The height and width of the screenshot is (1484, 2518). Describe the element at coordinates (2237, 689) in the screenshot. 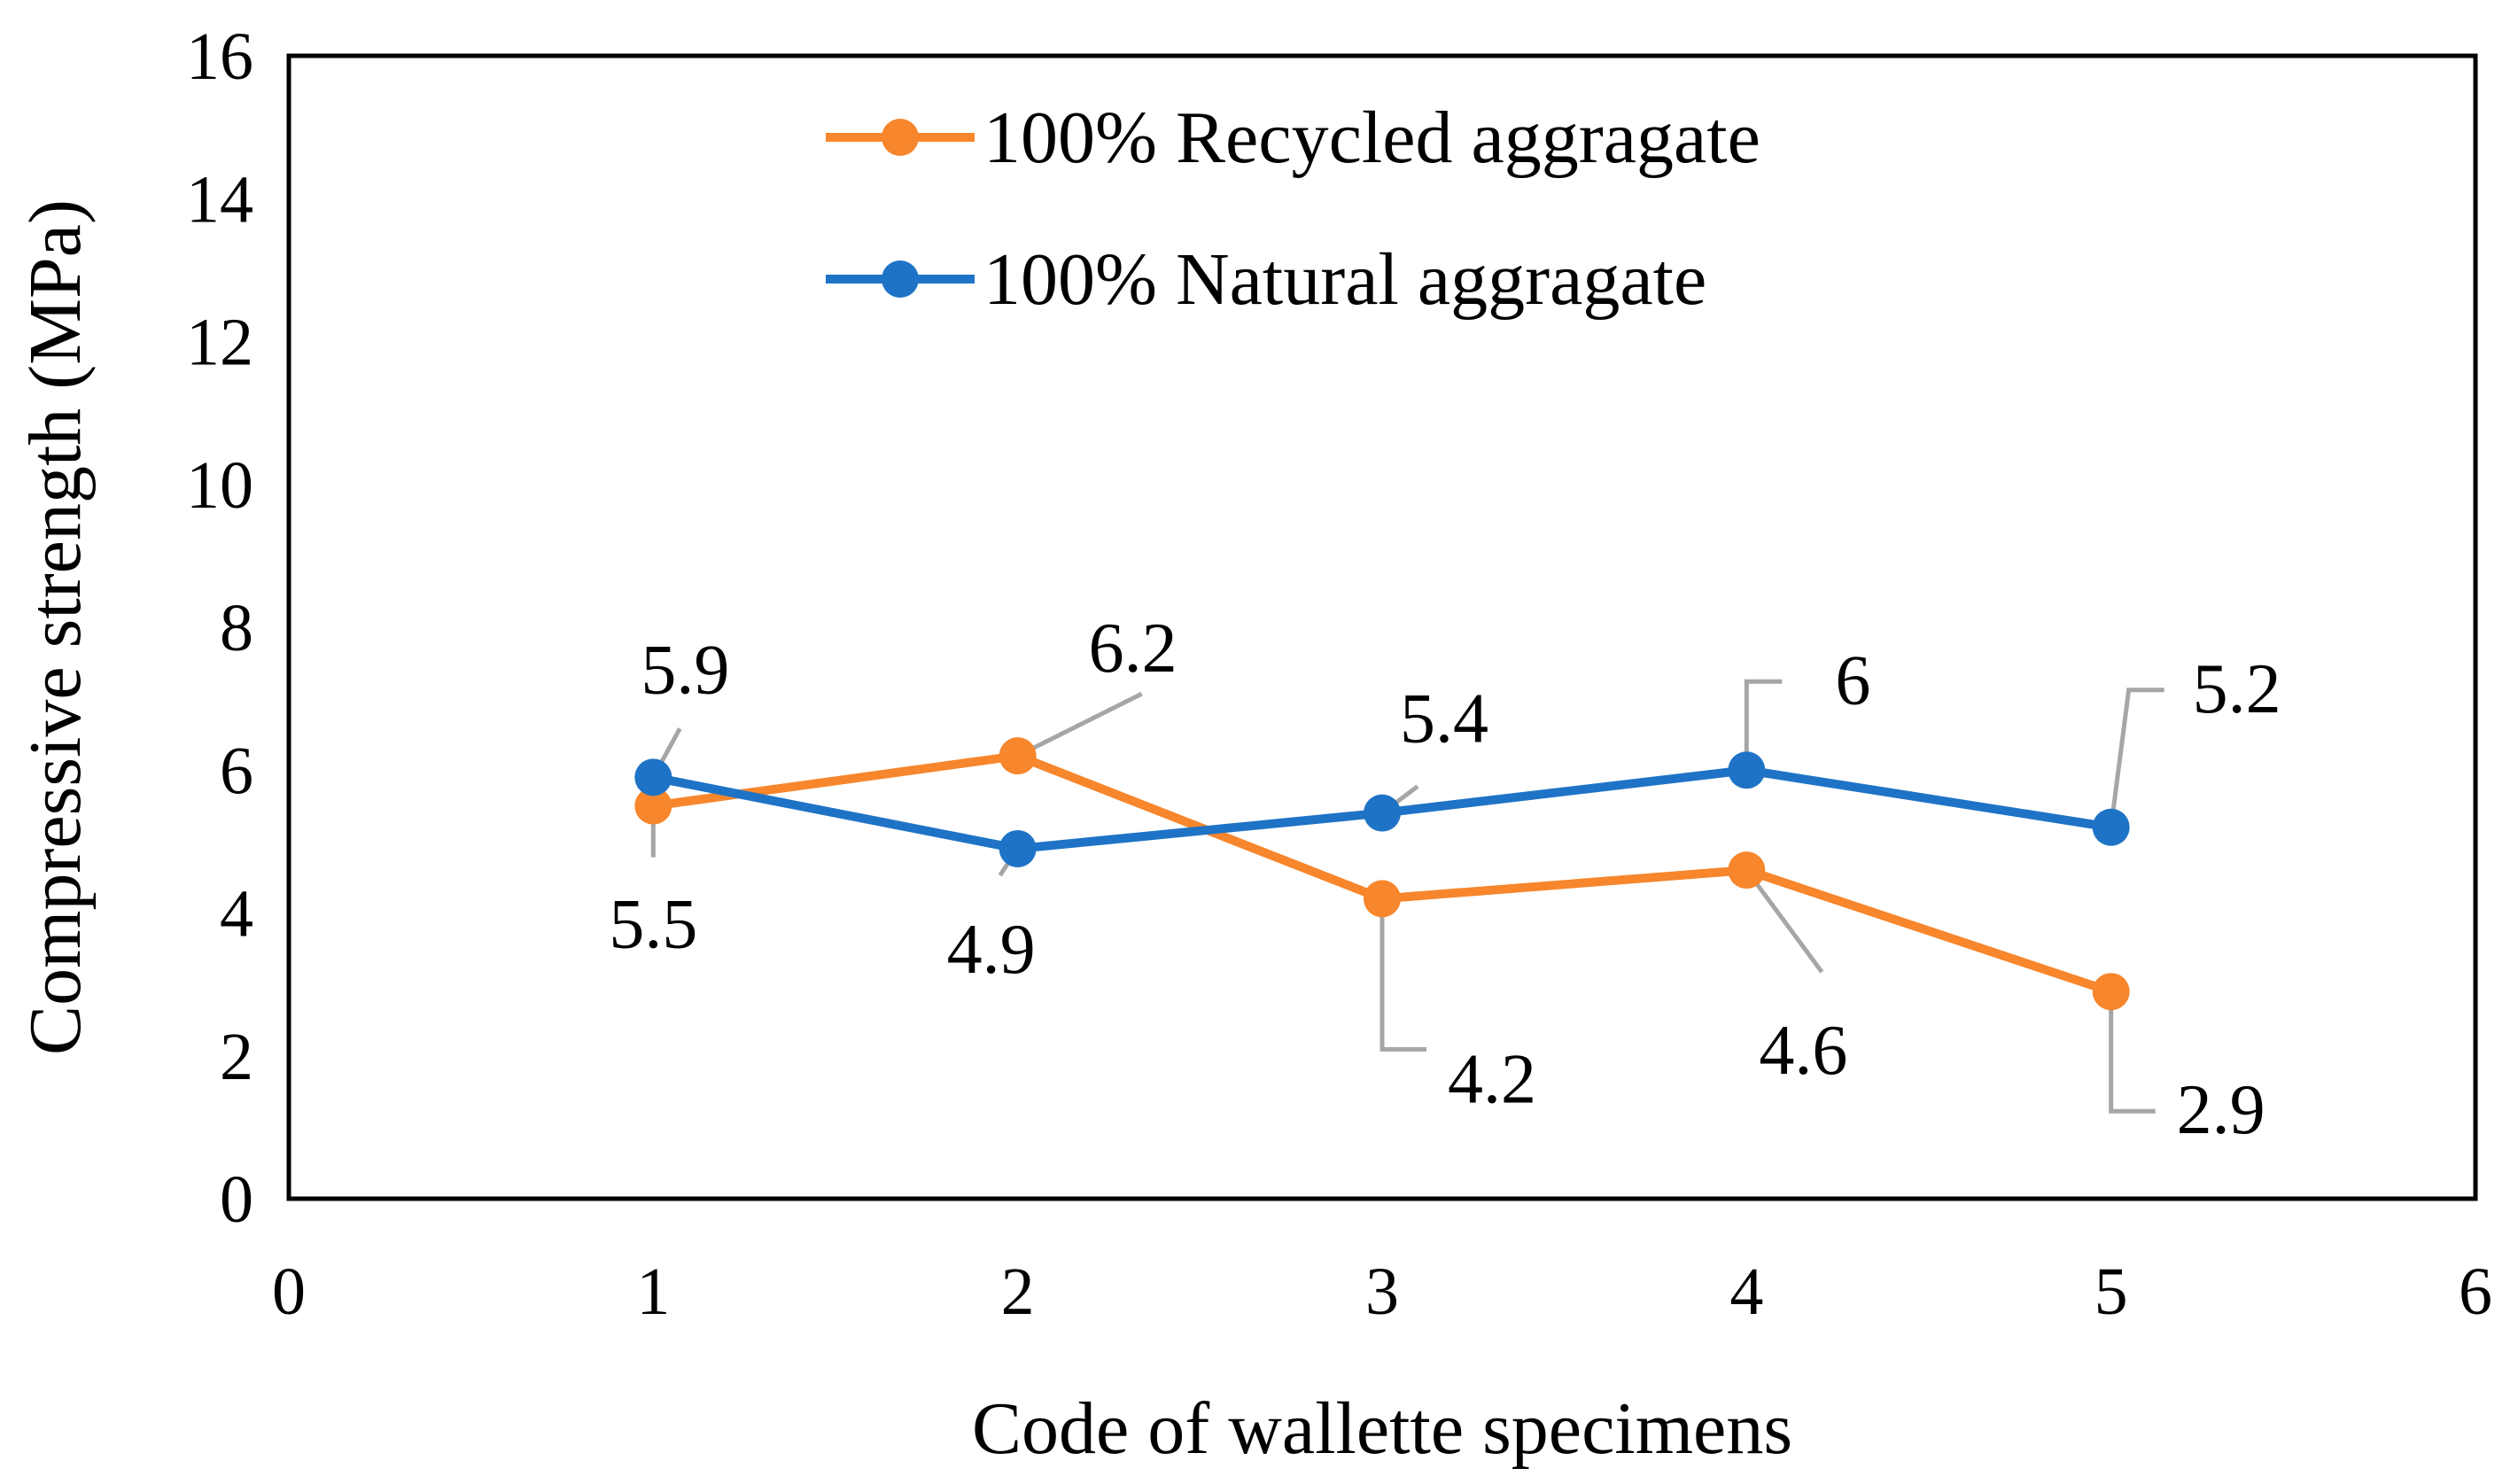

I see `data-label: 5.2` at that location.